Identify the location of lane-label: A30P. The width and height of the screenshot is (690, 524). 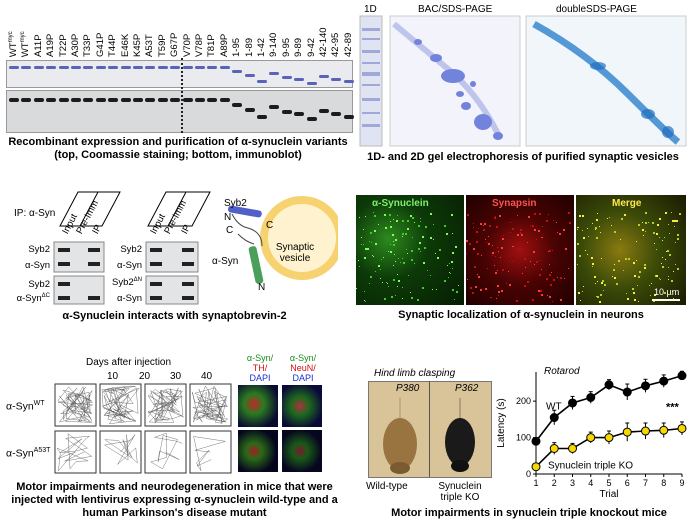
(75, 45).